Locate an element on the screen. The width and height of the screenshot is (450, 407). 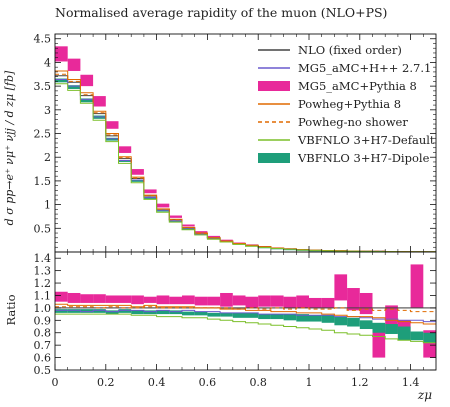
legend-label-mg5-amc-pythia-8: MG5_aMC+Pythia 8 is located at coordinates (357, 86).